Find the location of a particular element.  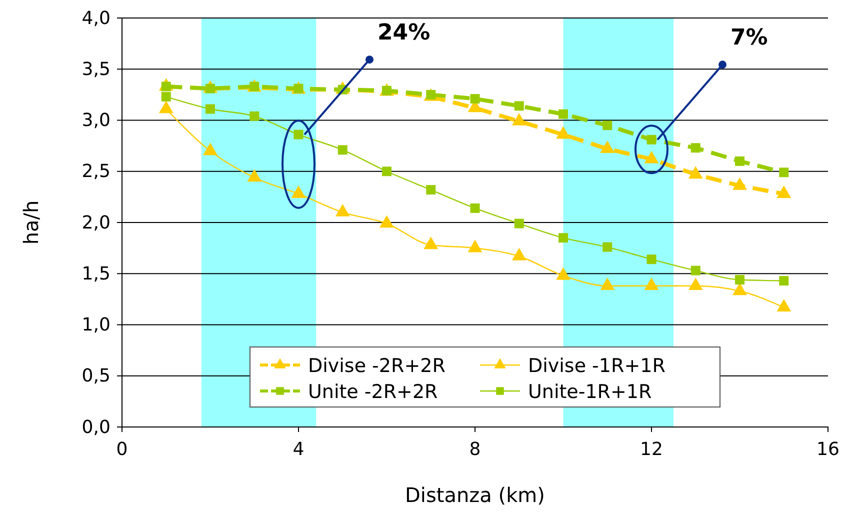

y-axis-title: ha/h is located at coordinates (31, 222).